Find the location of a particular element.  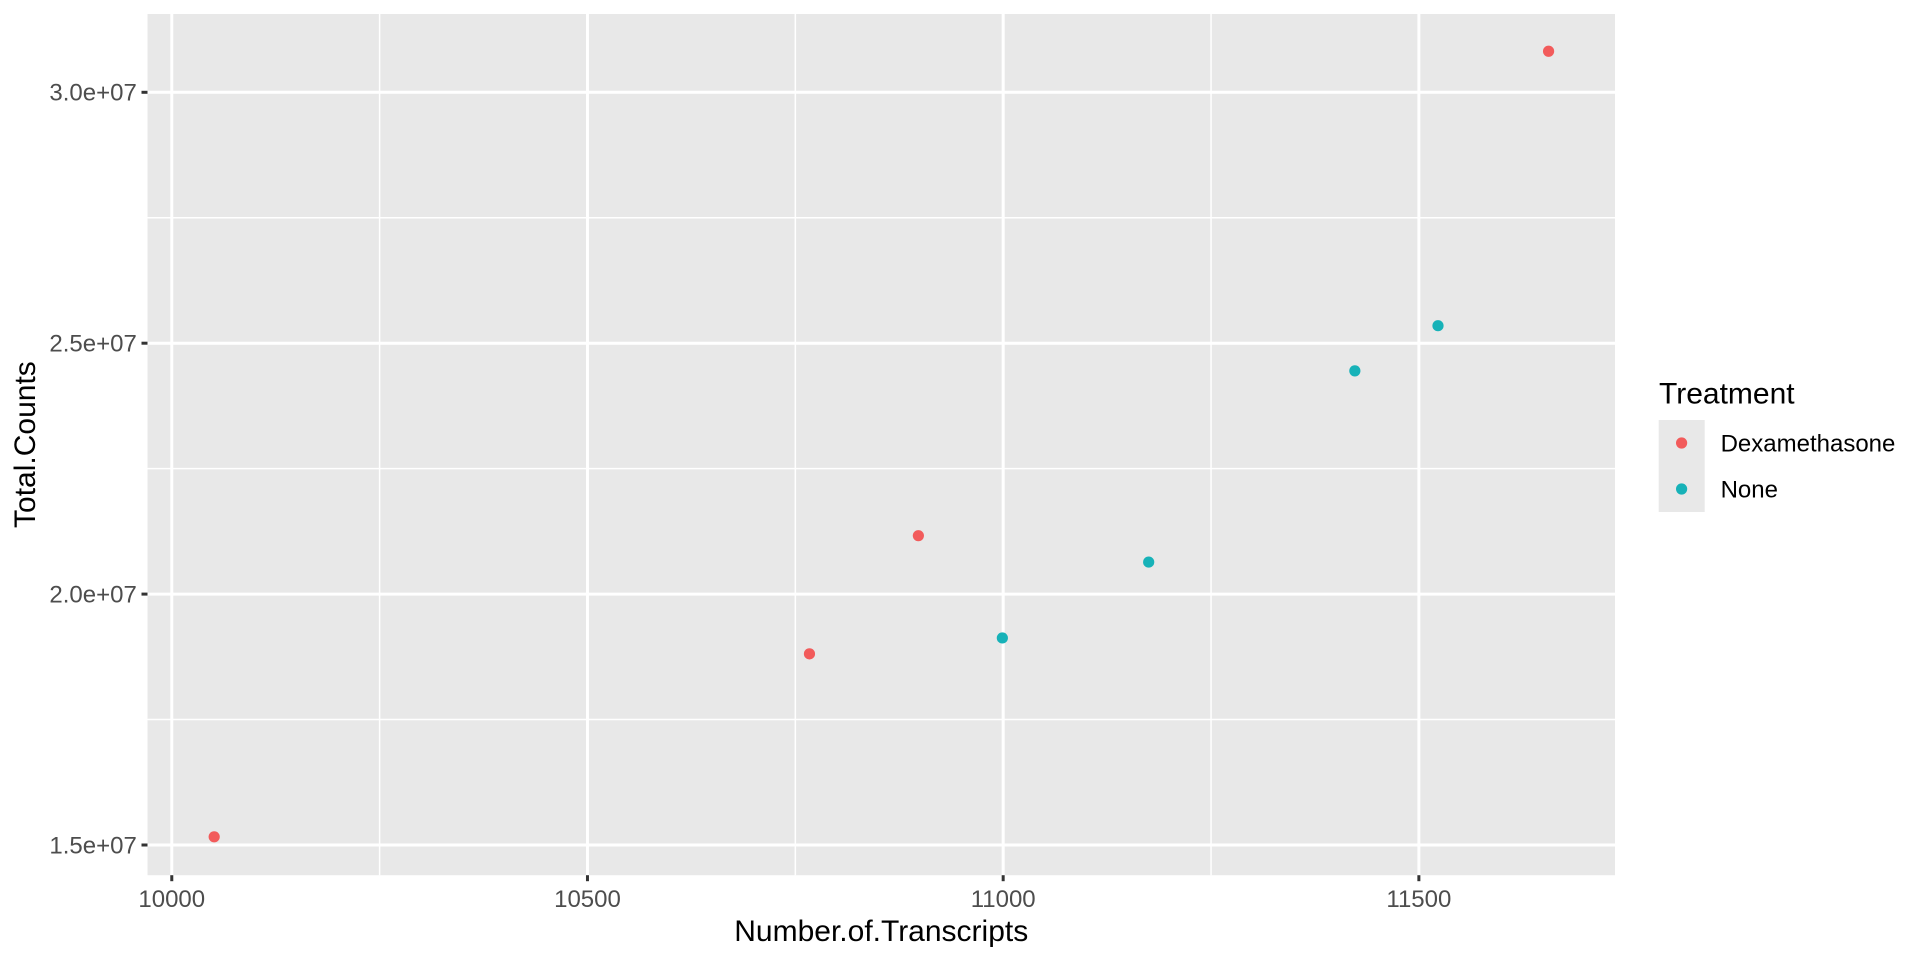

x-tick-label: 10500 is located at coordinates (587, 899).